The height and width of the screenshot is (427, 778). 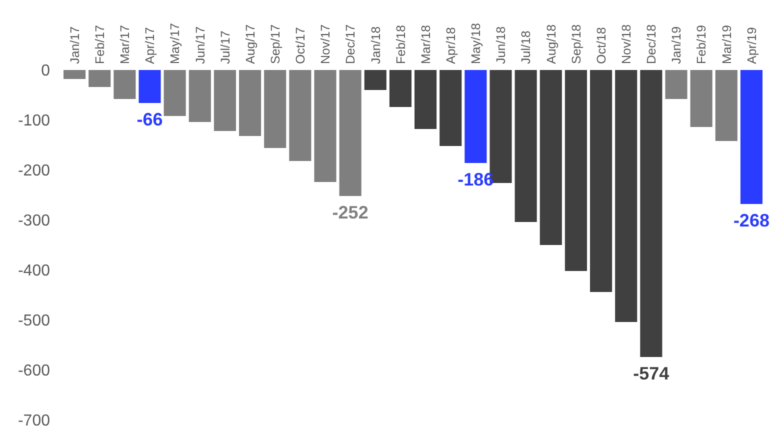 I want to click on x-tick-label: Sep/17, so click(x=275, y=44).